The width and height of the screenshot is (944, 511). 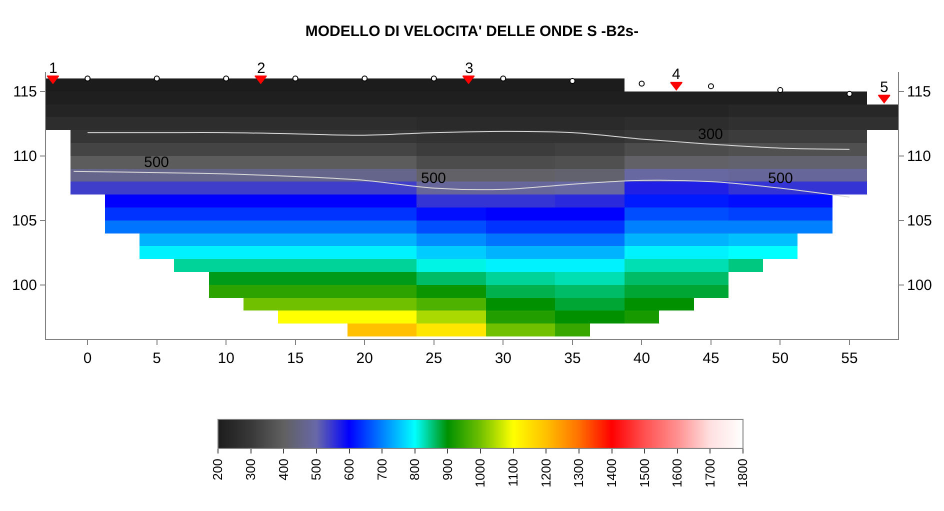 What do you see at coordinates (780, 358) in the screenshot?
I see `x-tick-label: 50` at bounding box center [780, 358].